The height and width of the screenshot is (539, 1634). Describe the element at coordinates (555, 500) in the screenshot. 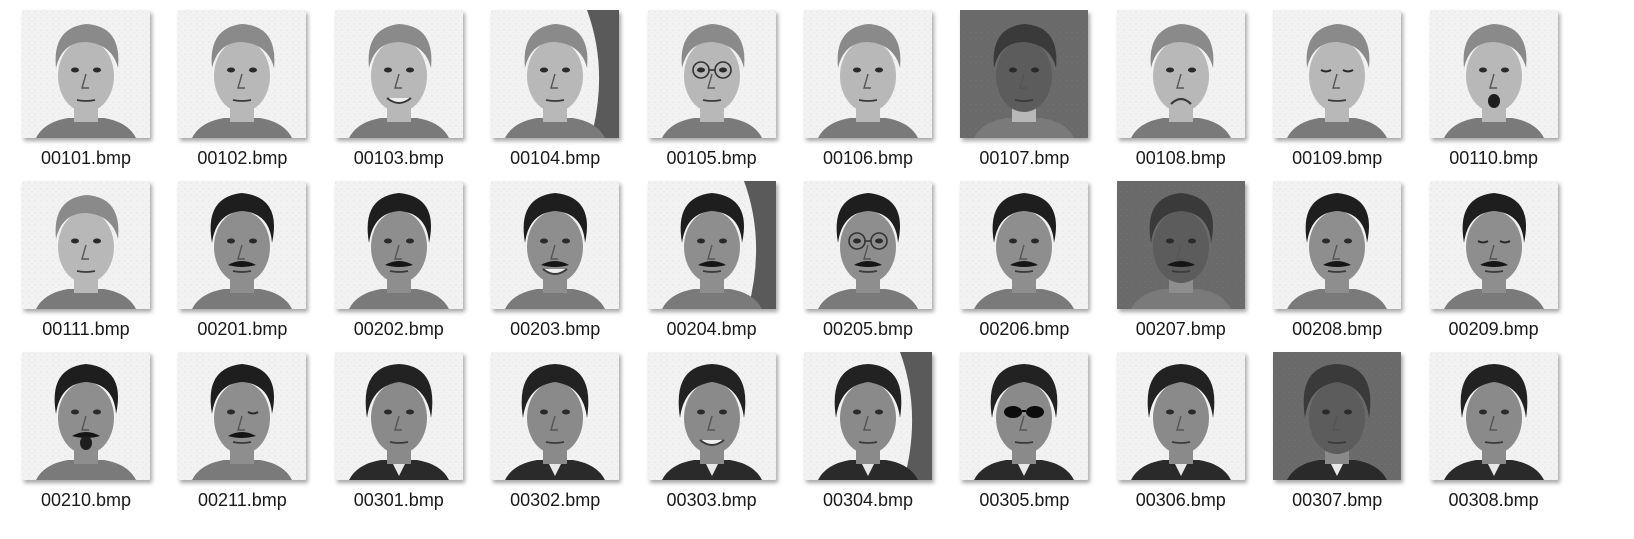

I see `file-name-label: 00302.bmp` at that location.